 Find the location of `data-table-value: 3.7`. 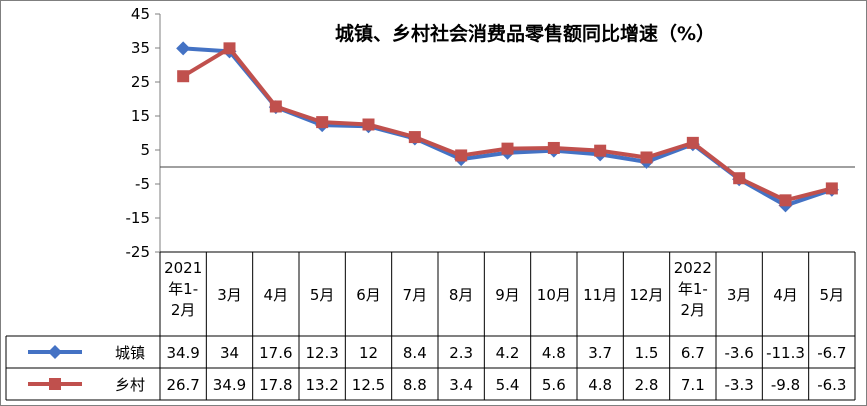

data-table-value: 3.7 is located at coordinates (600, 353).